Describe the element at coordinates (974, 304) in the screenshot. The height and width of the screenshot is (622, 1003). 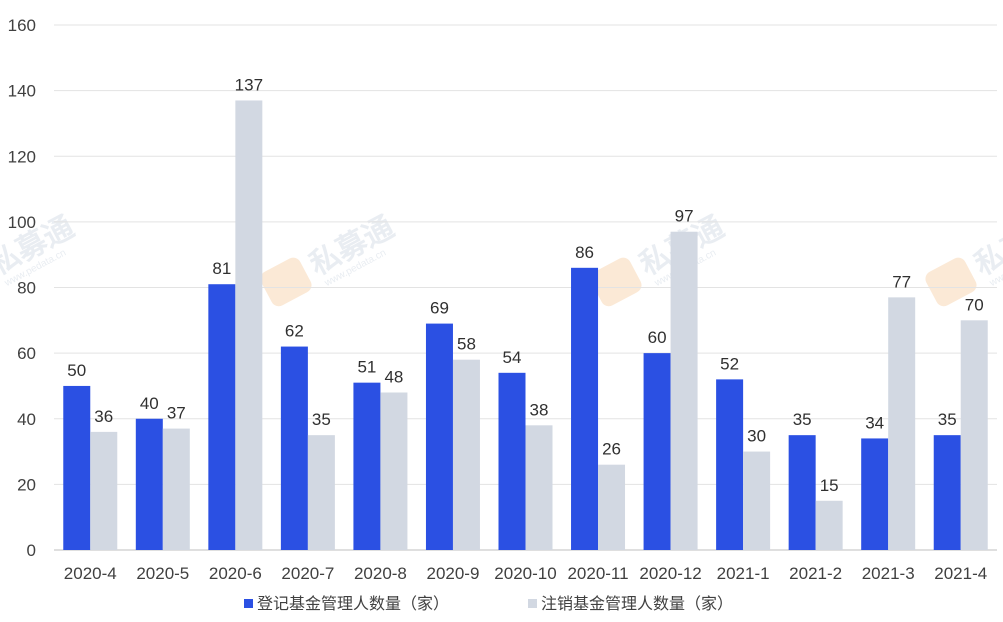
I see `data-label: 70` at that location.